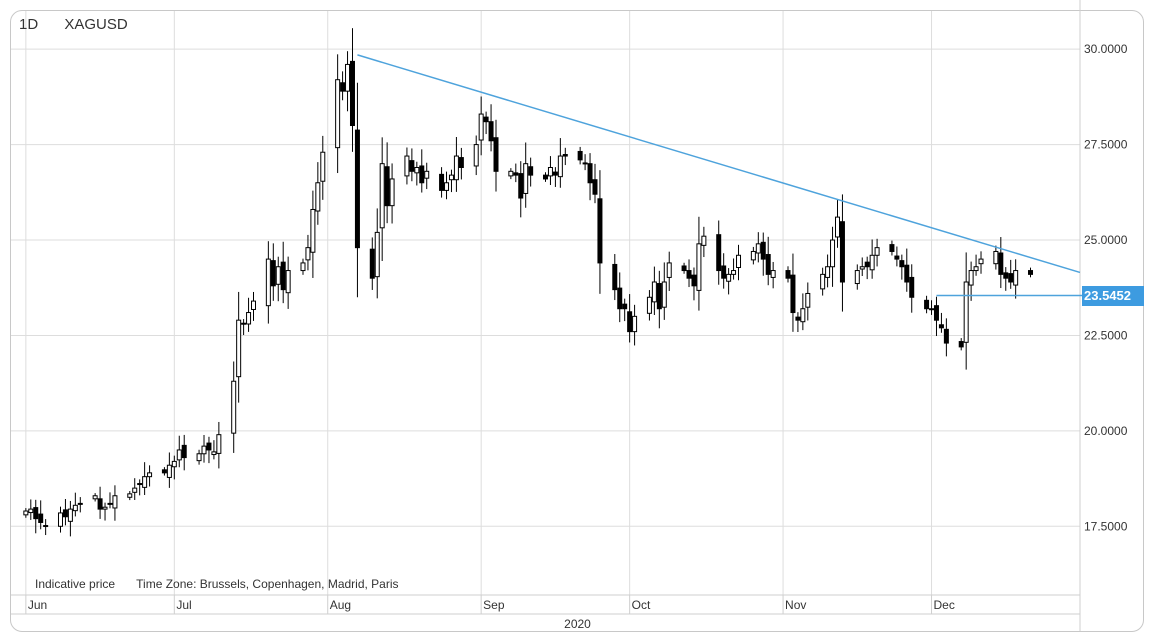  Describe the element at coordinates (29, 24) in the screenshot. I see `interval-label: 1D` at that location.